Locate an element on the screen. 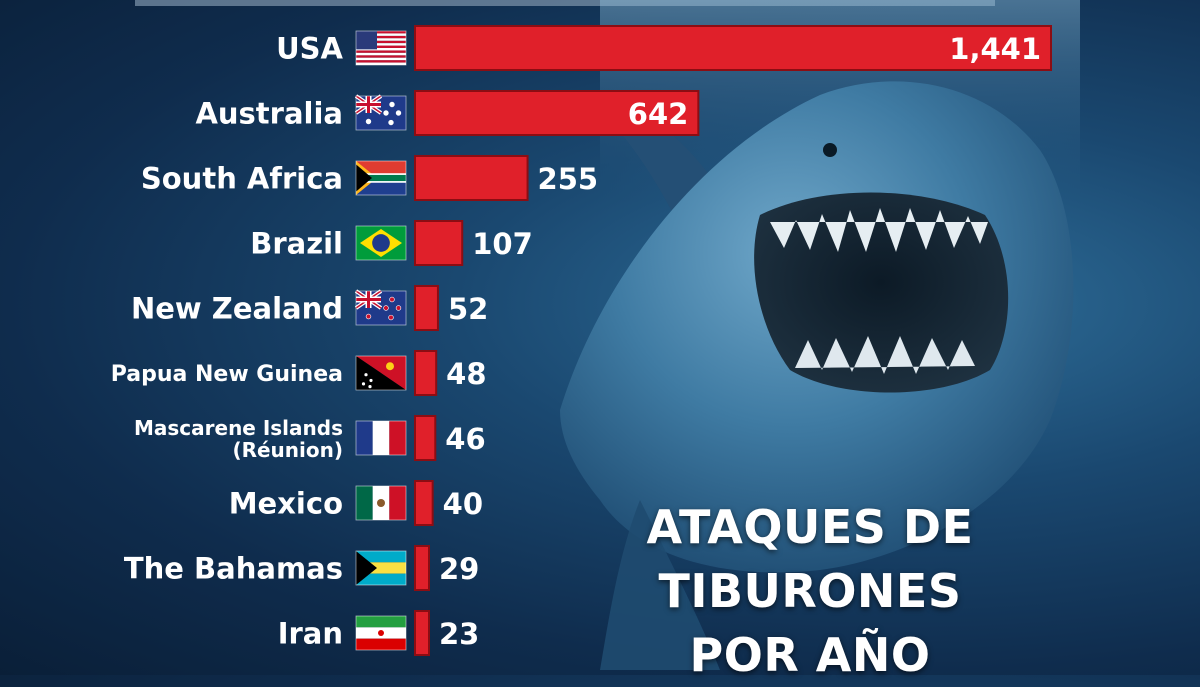  chart-row: Brazil 107 is located at coordinates (391, 243).